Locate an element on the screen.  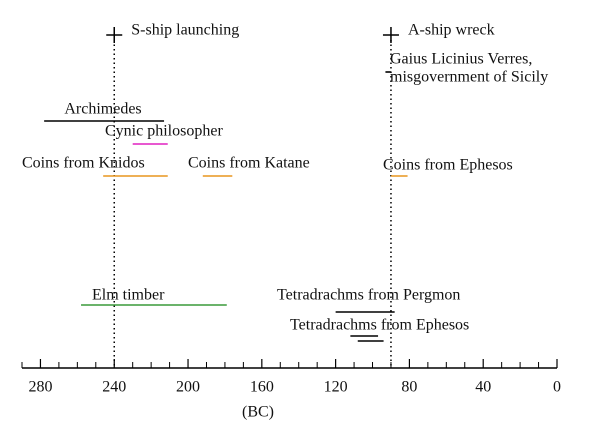
x-tick-label: 120 is located at coordinates (336, 387).